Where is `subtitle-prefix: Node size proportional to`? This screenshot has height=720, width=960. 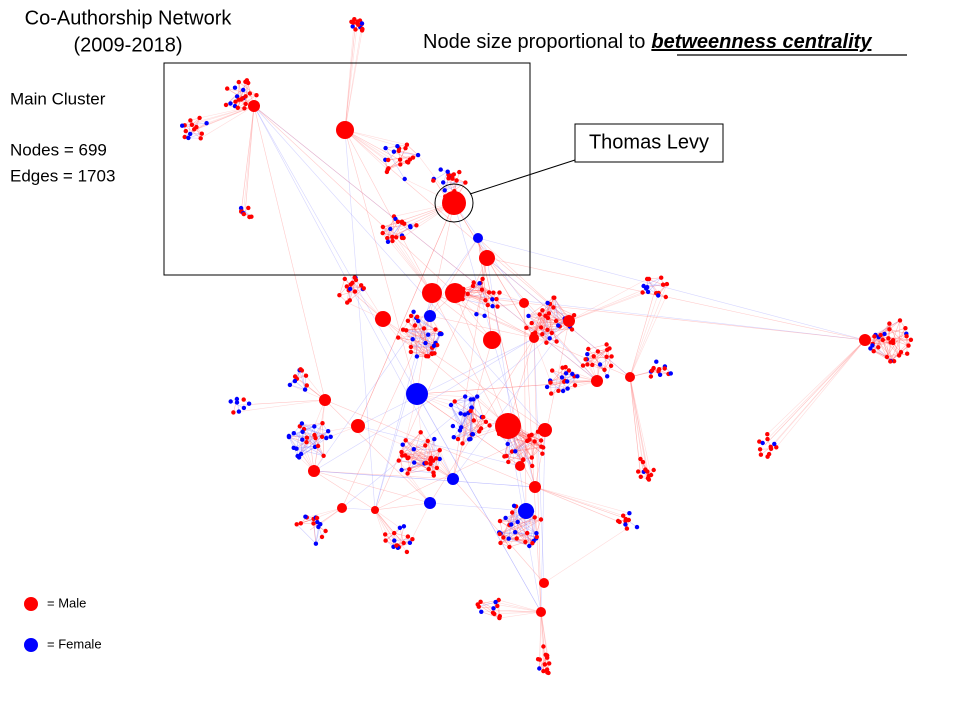 subtitle-prefix: Node size proportional to is located at coordinates (534, 42).